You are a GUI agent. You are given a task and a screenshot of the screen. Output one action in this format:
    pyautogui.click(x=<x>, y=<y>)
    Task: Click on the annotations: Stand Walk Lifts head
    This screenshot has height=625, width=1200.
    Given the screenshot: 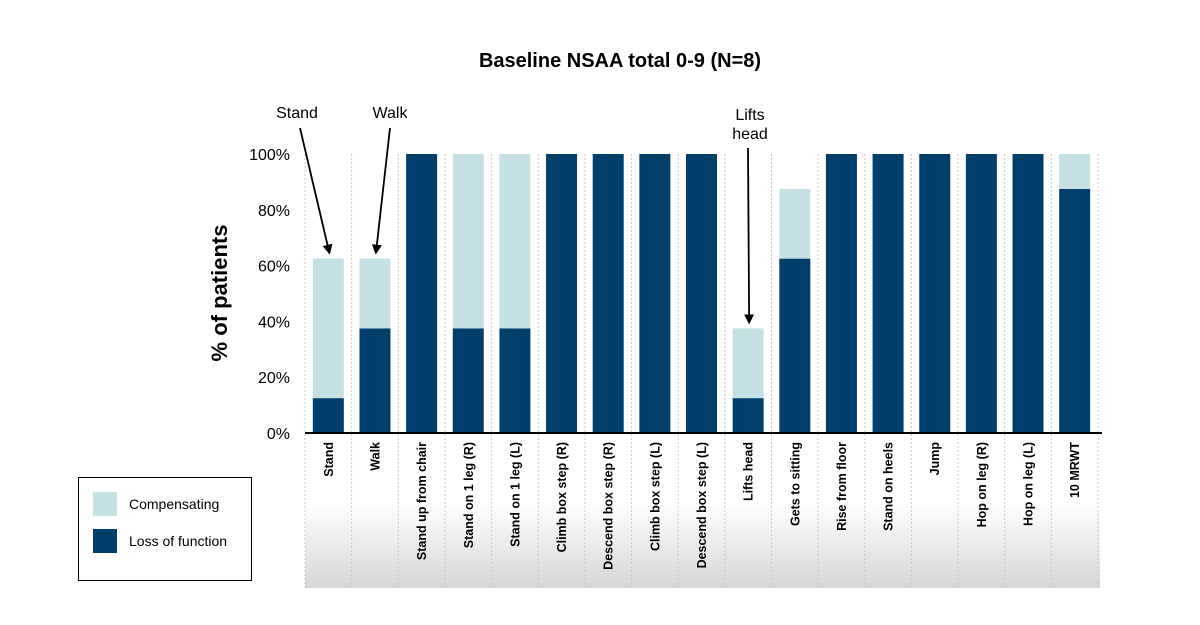 What is the action you would take?
    pyautogui.click(x=522, y=215)
    